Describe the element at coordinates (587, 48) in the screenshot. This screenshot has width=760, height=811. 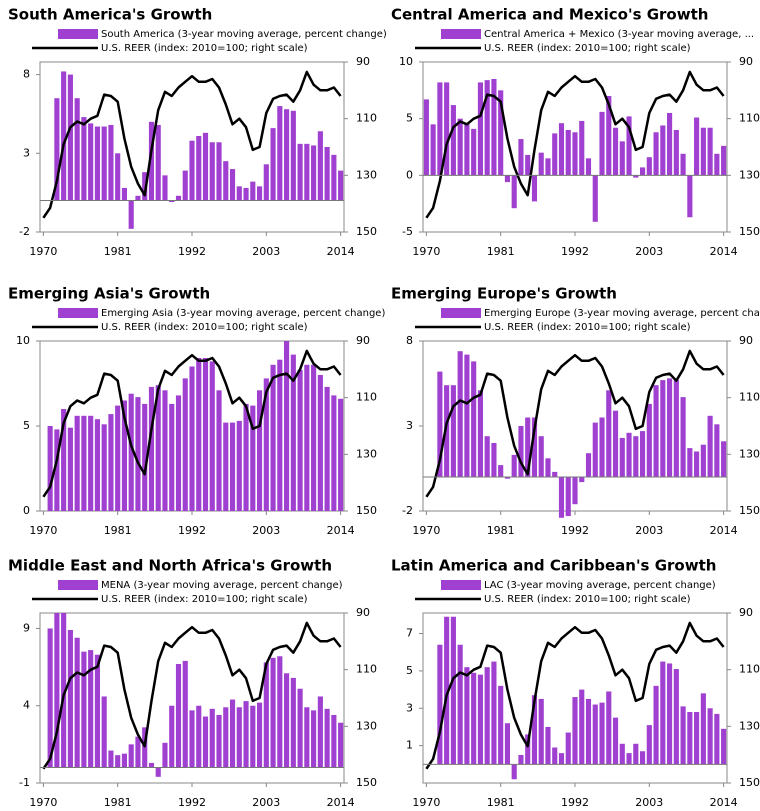
I see `legend-label: U.S. REER (index: 2010=100; right scale)` at that location.